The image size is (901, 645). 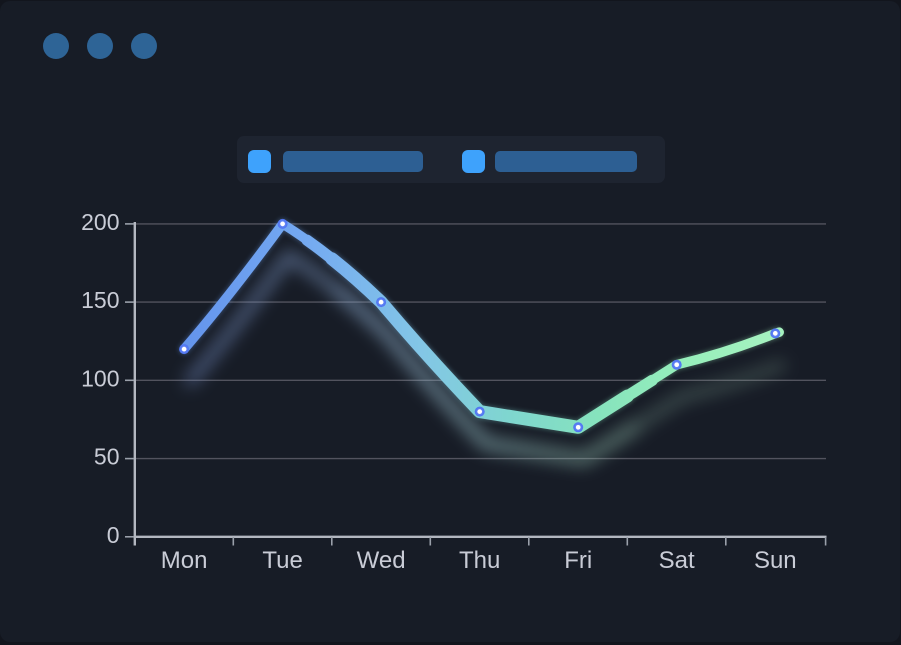 What do you see at coordinates (107, 457) in the screenshot?
I see `svg-text: 50` at bounding box center [107, 457].